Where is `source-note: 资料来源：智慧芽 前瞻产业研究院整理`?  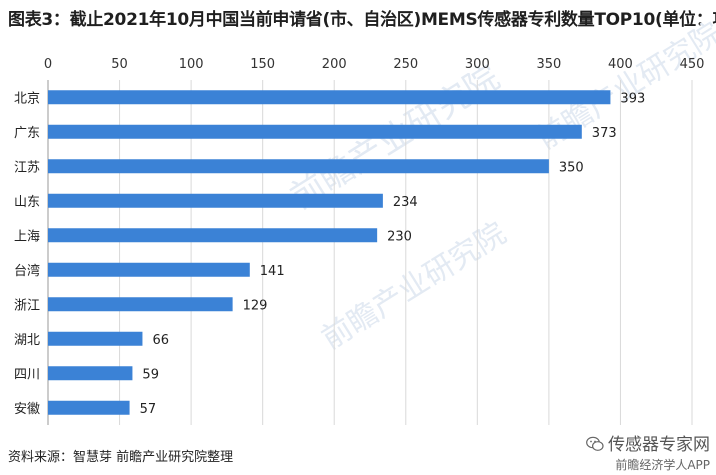
source-note: 资料来源：智慧芽 前瞻产业研究院整理 is located at coordinates (121, 457).